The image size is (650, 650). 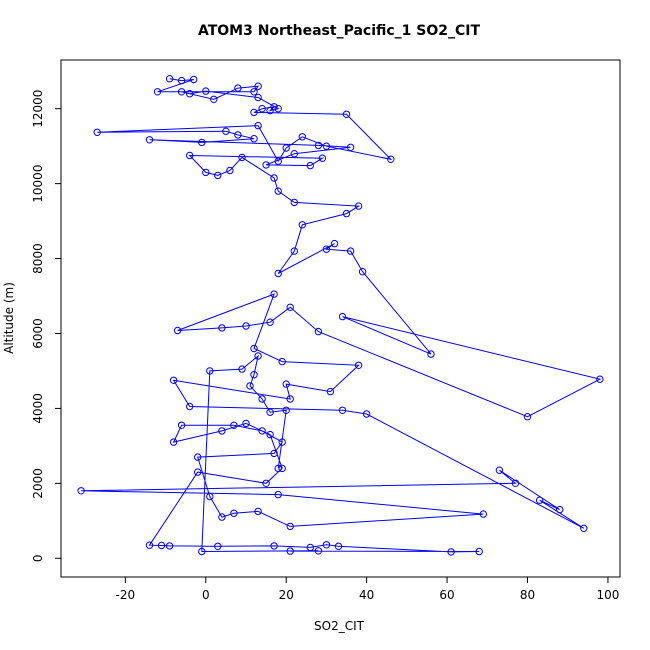 What do you see at coordinates (366, 595) in the screenshot?
I see `x-tick-label: 40` at bounding box center [366, 595].